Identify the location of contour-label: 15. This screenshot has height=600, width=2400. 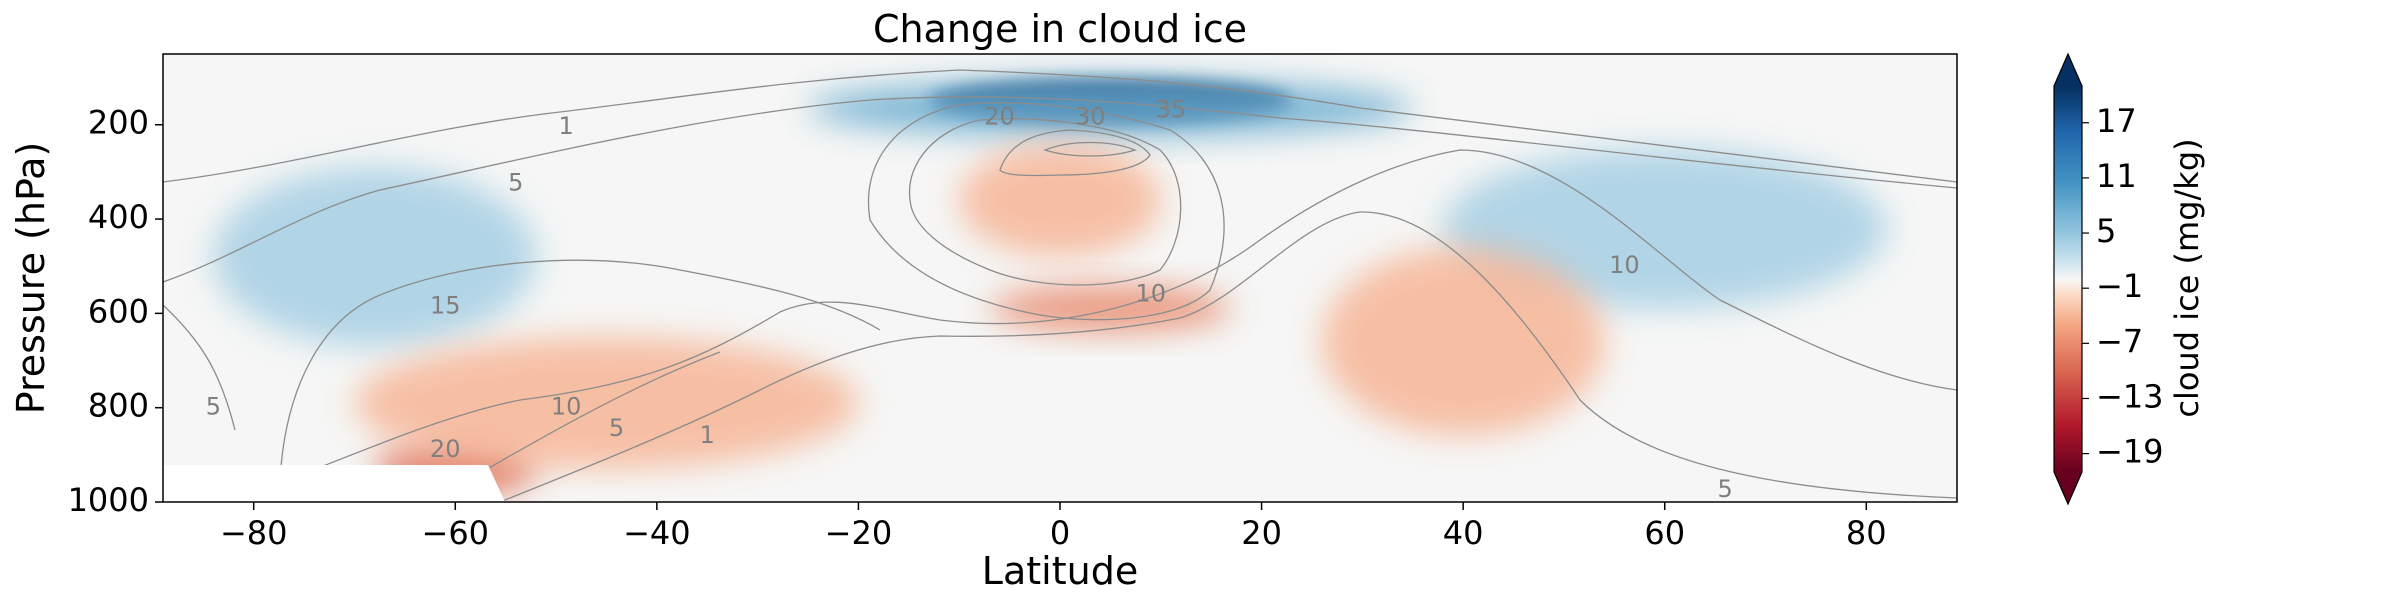
(445, 305).